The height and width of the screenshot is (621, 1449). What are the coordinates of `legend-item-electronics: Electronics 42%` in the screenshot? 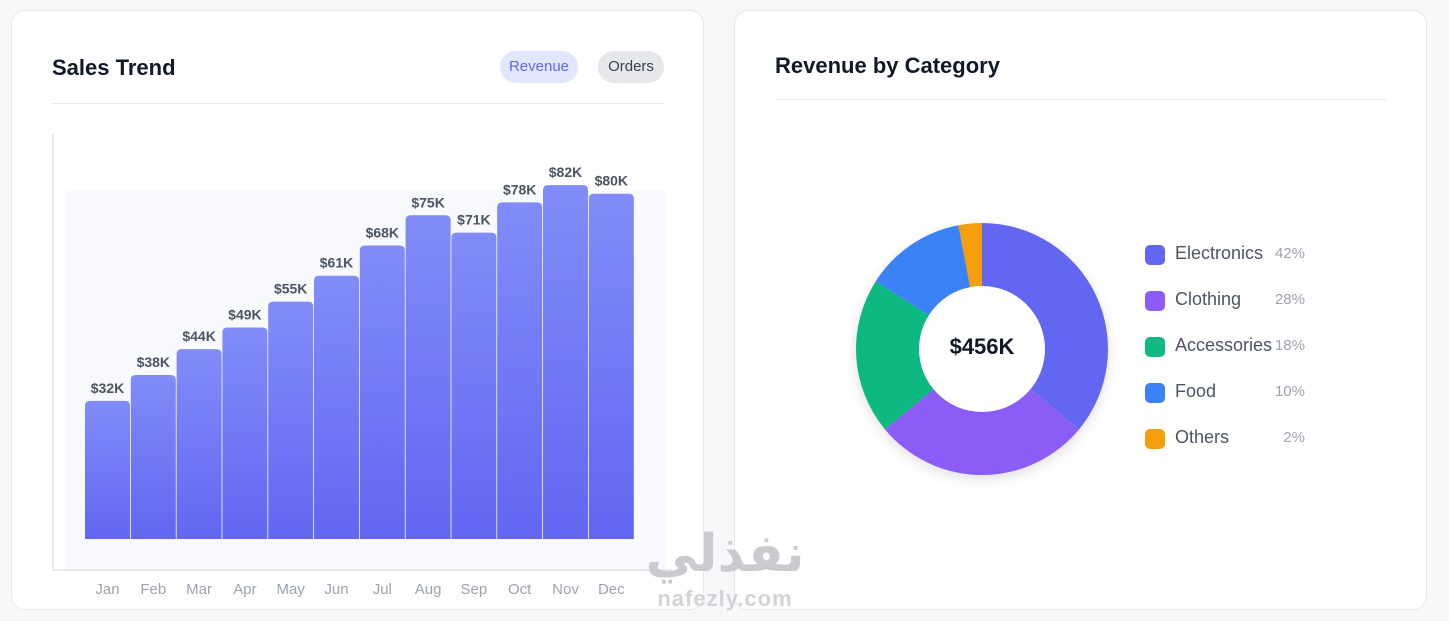 It's located at (1230, 265).